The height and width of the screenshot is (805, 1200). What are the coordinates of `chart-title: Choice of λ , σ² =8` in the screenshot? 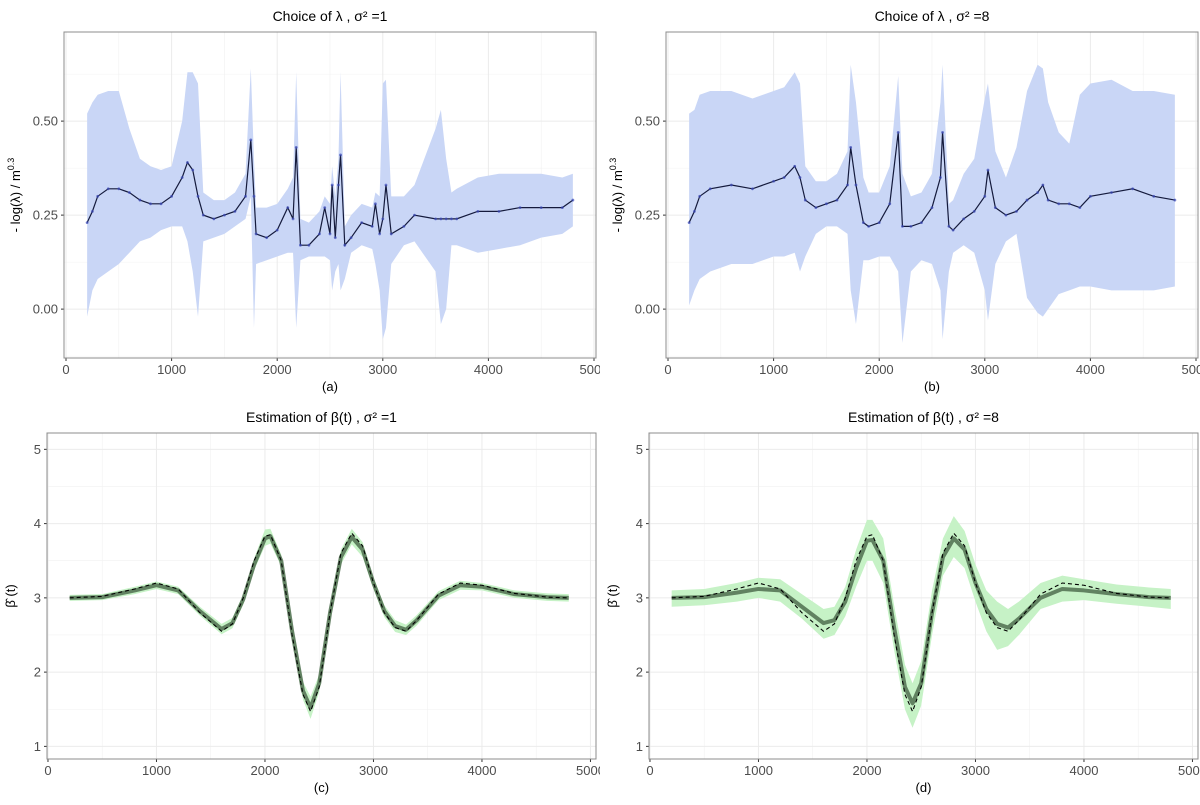 It's located at (932, 16).